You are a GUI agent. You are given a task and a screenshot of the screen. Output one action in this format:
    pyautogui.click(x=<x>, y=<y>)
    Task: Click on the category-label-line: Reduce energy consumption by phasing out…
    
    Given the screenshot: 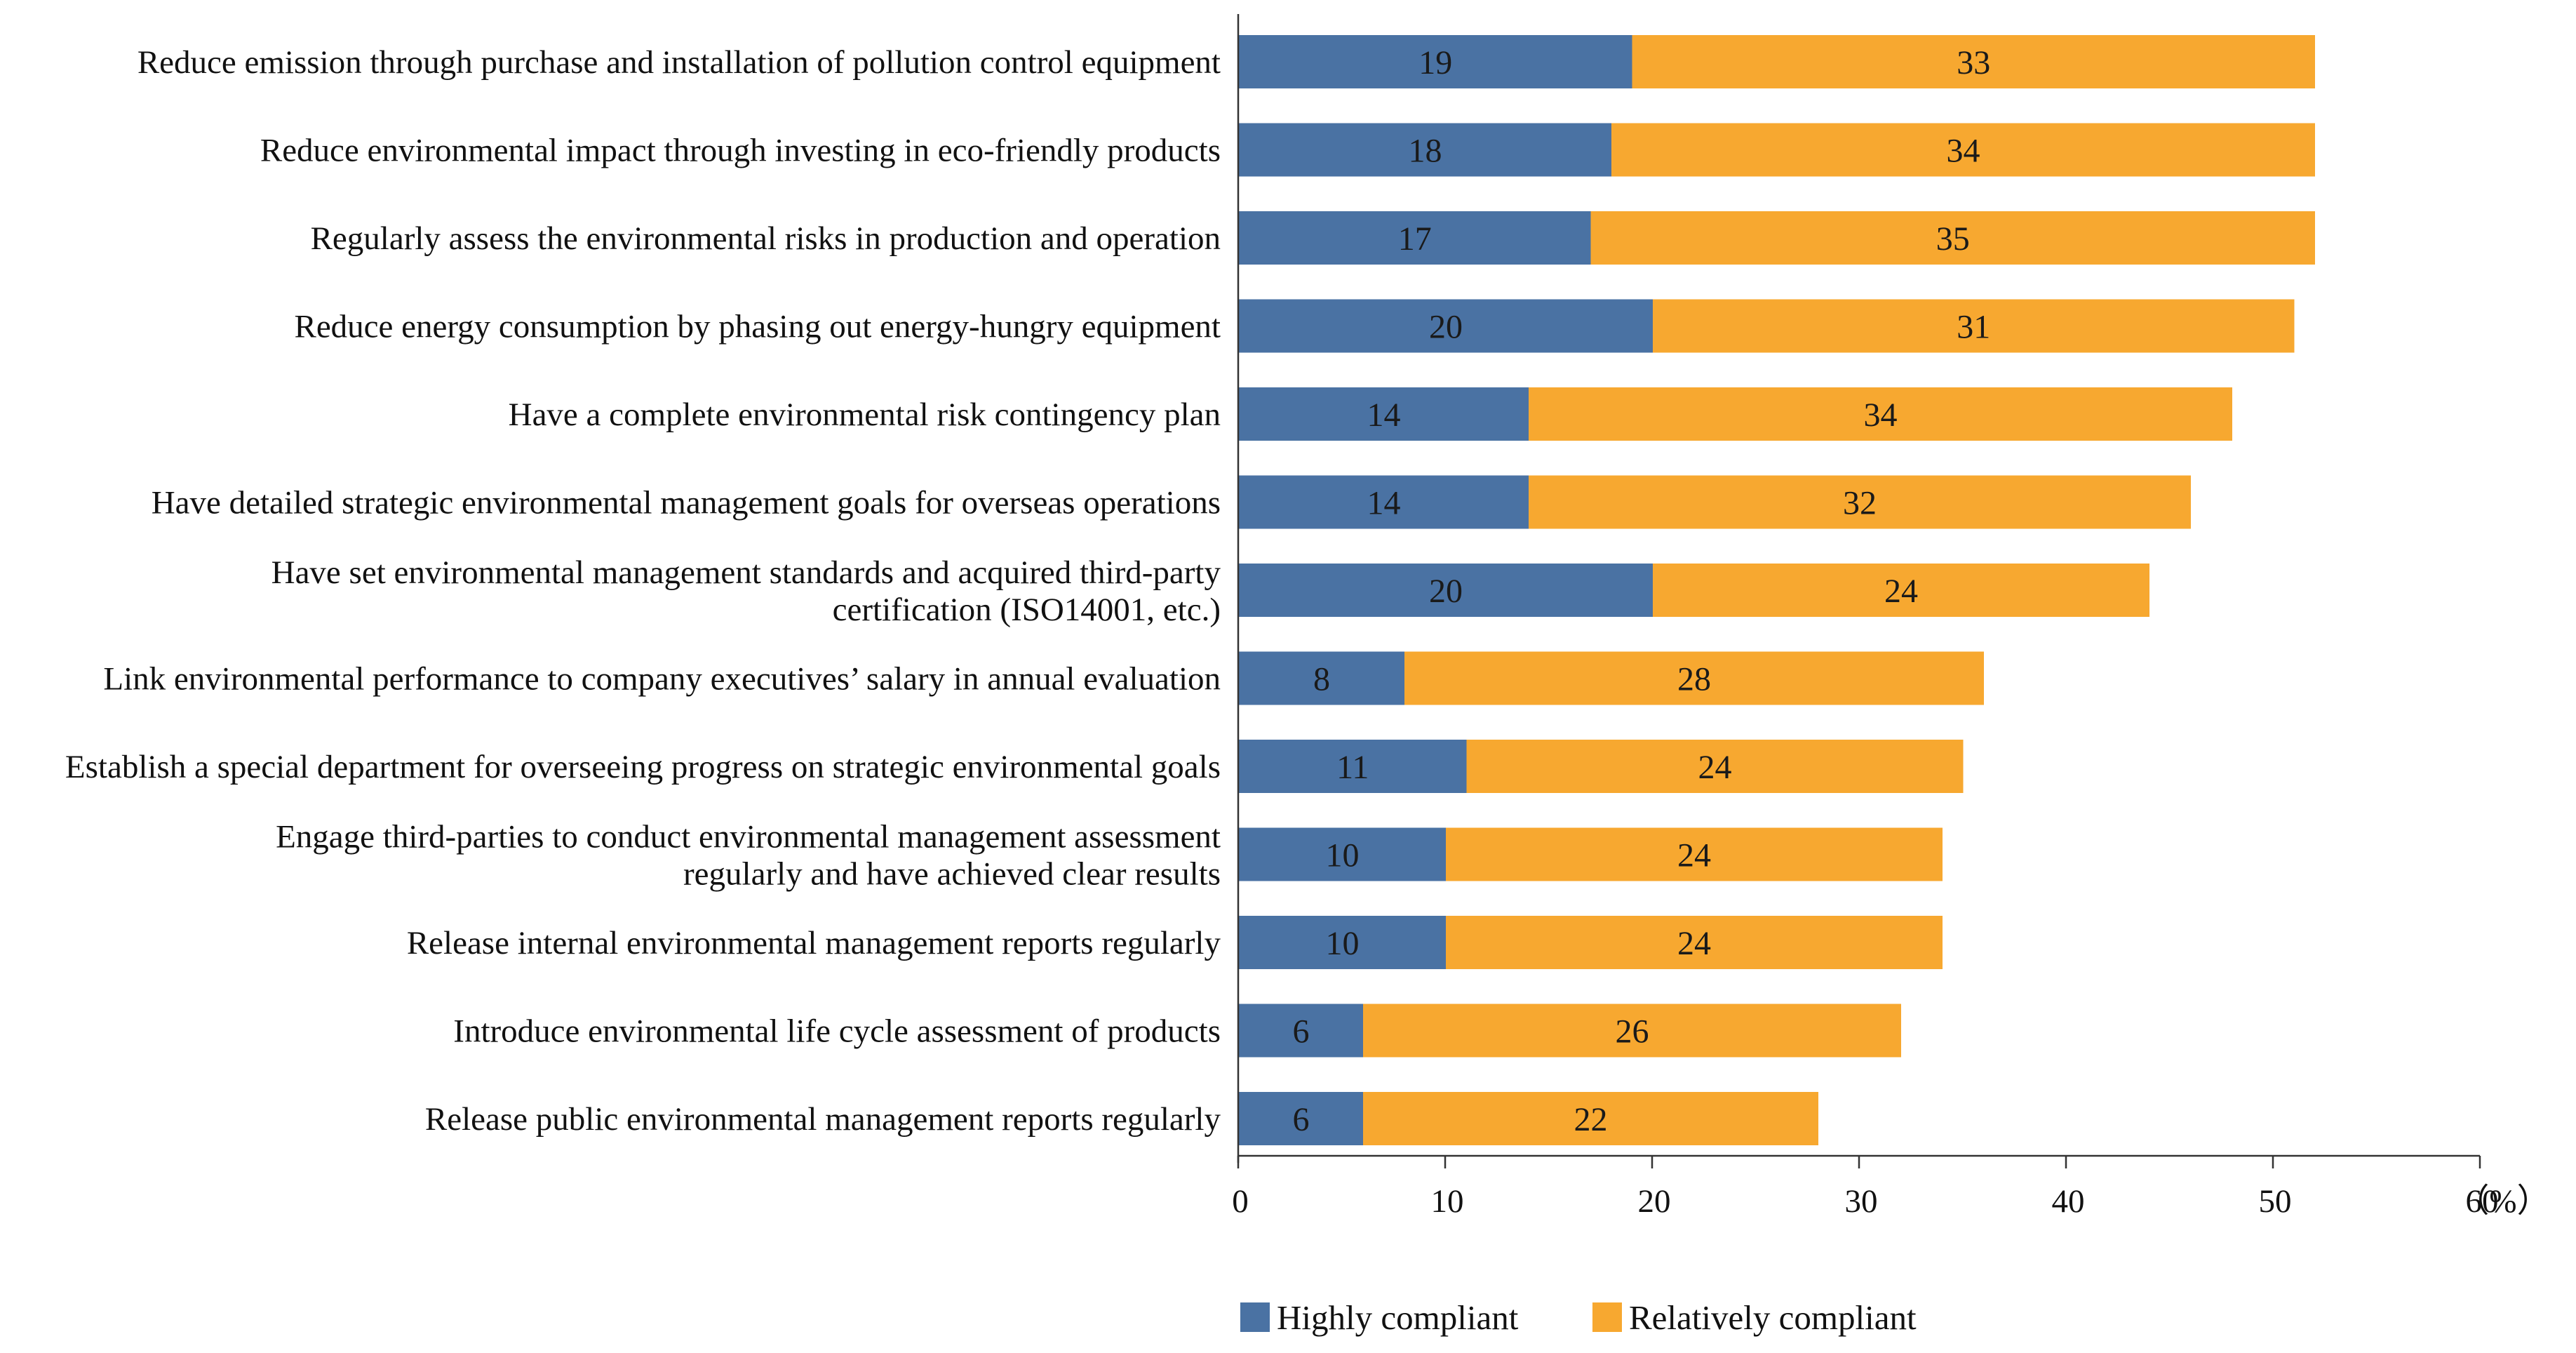 What is the action you would take?
    pyautogui.click(x=757, y=327)
    